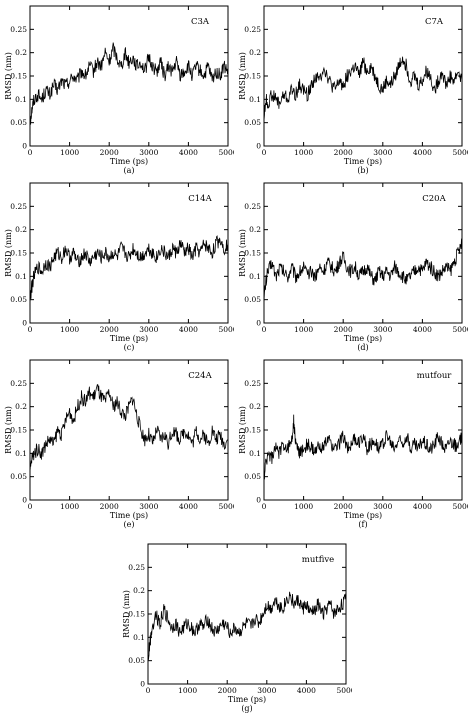  What do you see at coordinates (200, 199) in the screenshot?
I see `chart-title: C14A` at bounding box center [200, 199].